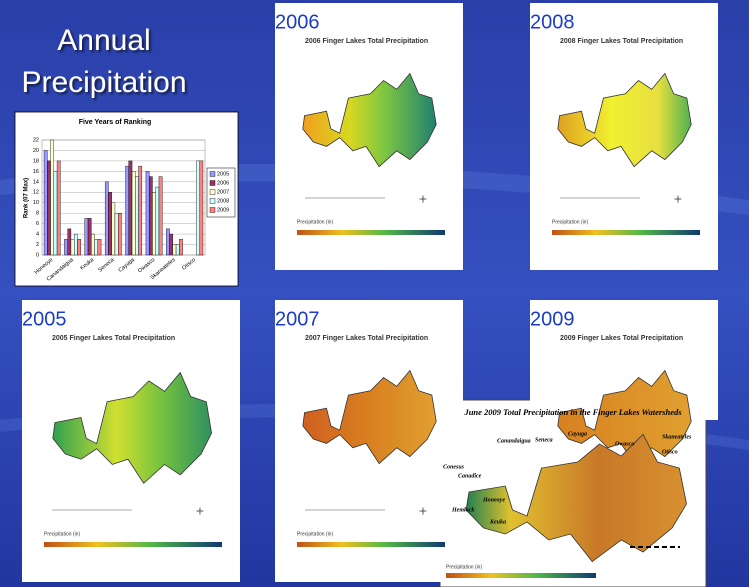  What do you see at coordinates (36, 182) in the screenshot?
I see `y-tick-label: 14` at bounding box center [36, 182].